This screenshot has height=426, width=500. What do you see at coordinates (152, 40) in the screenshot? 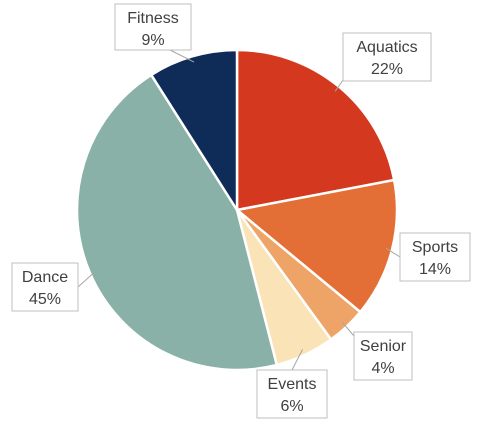
I see `slice-percent-fitness: 9%` at bounding box center [152, 40].